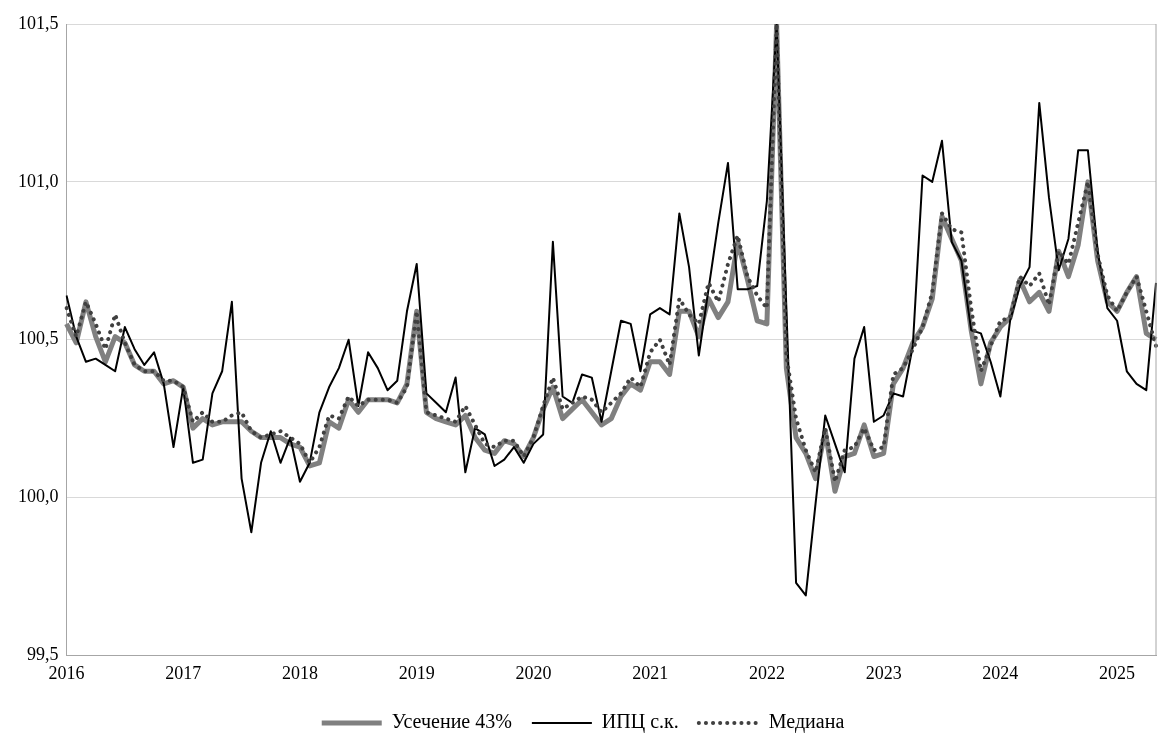 This screenshot has height=753, width=1174. What do you see at coordinates (38, 180) in the screenshot?
I see `y-tick-label: 101,0` at bounding box center [38, 180].